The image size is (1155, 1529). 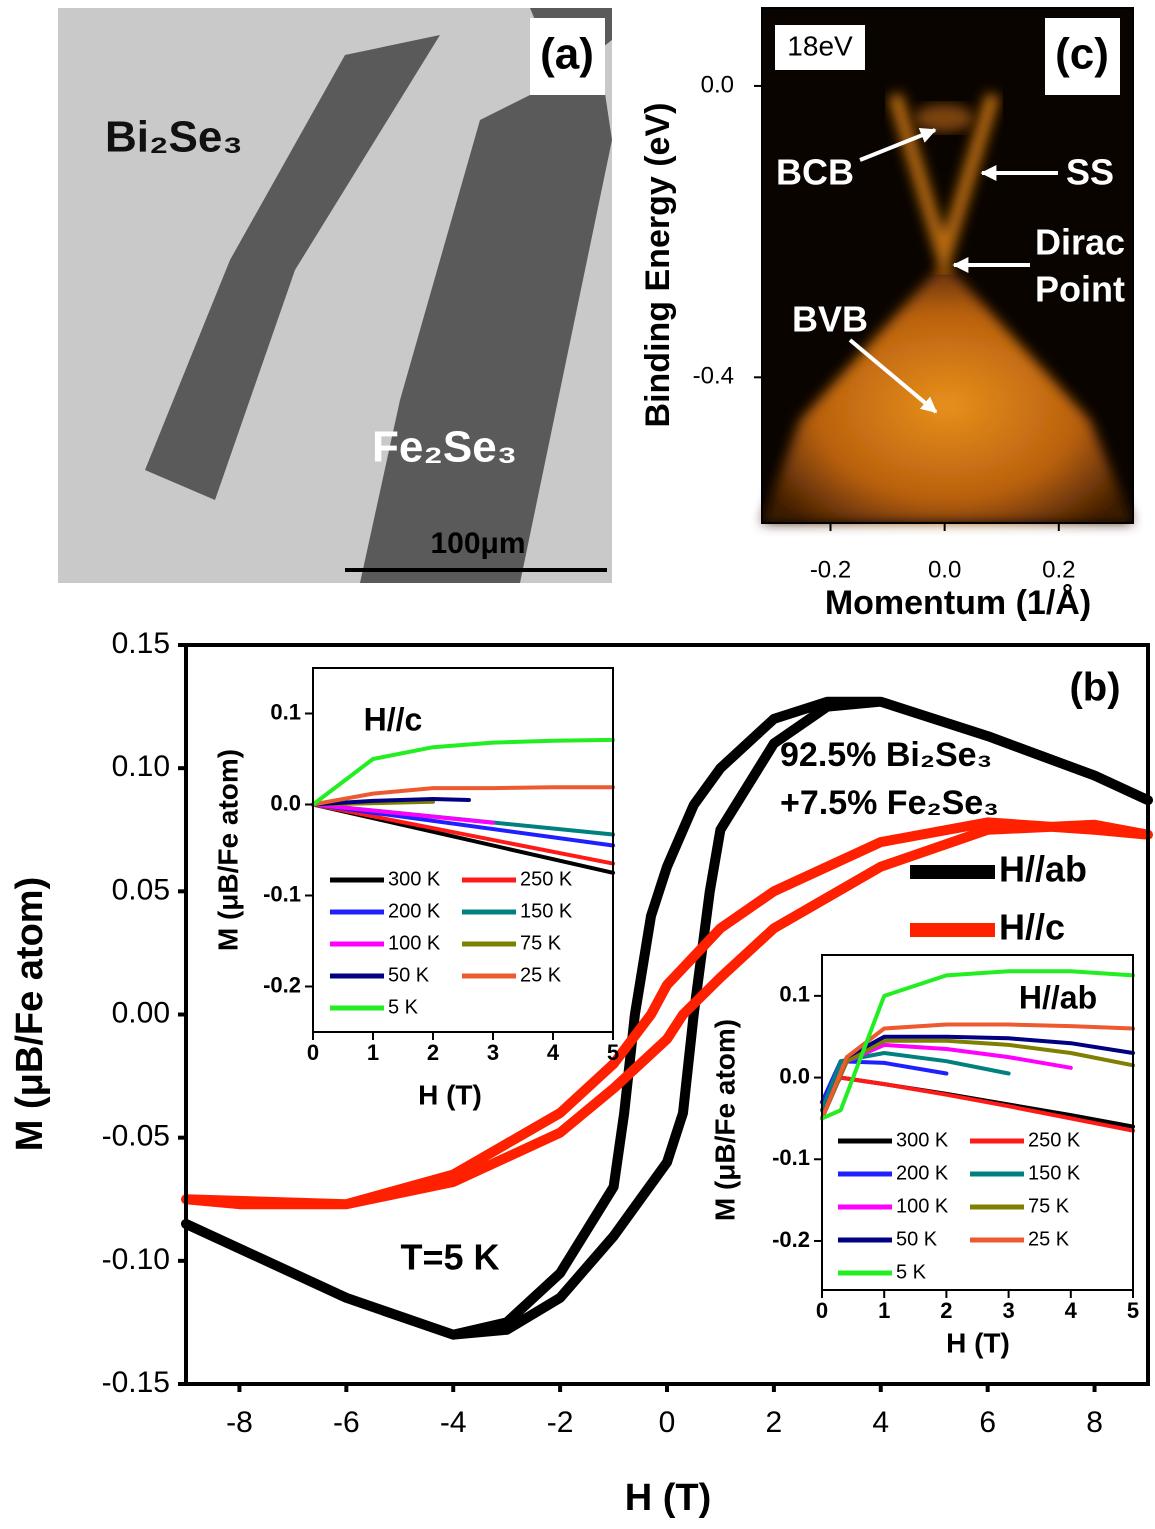 I want to click on annotation: 92.5% Bi₂Se₃, so click(x=886, y=755).